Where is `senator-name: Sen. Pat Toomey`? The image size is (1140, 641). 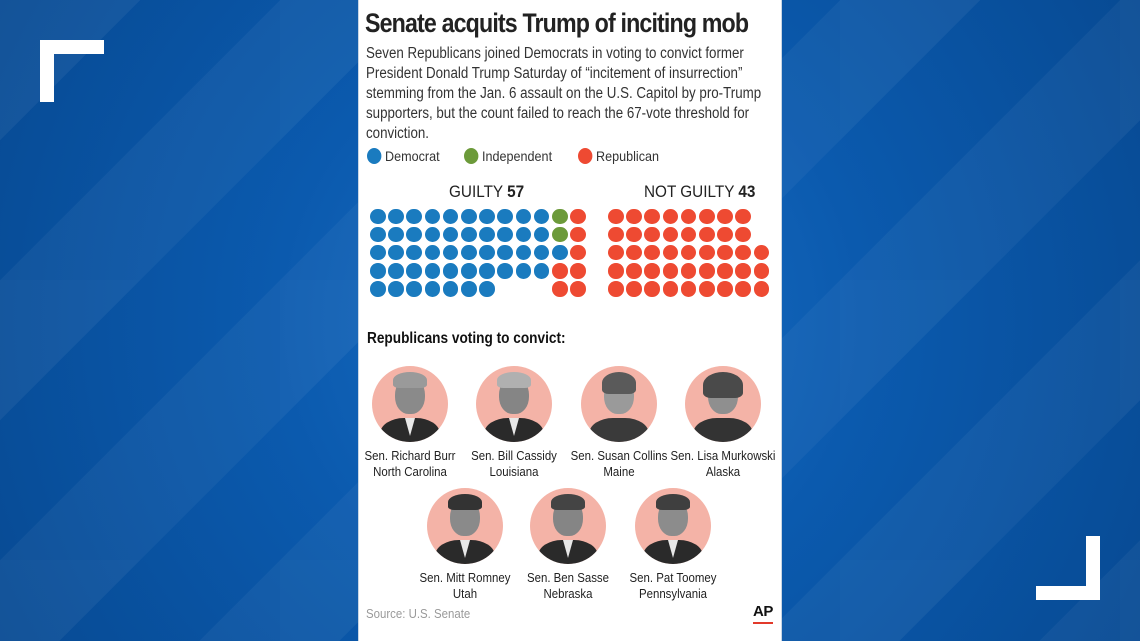
senator-name: Sen. Pat Toomey is located at coordinates (673, 577).